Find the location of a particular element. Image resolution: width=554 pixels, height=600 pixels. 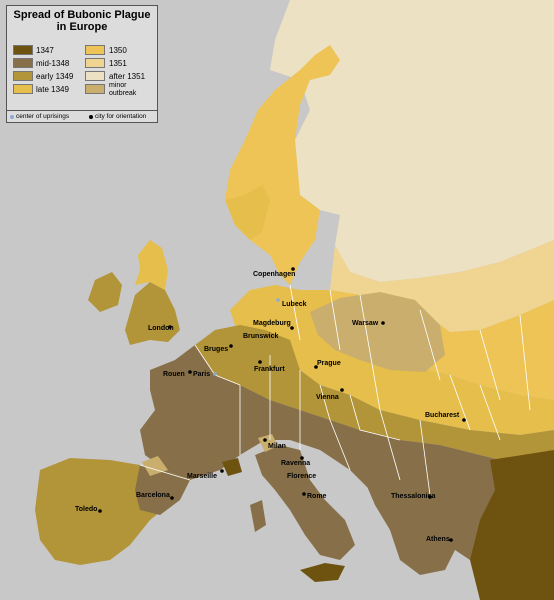

legend-label-minor-outbreak: minor outbreak is located at coordinates (131, 90).